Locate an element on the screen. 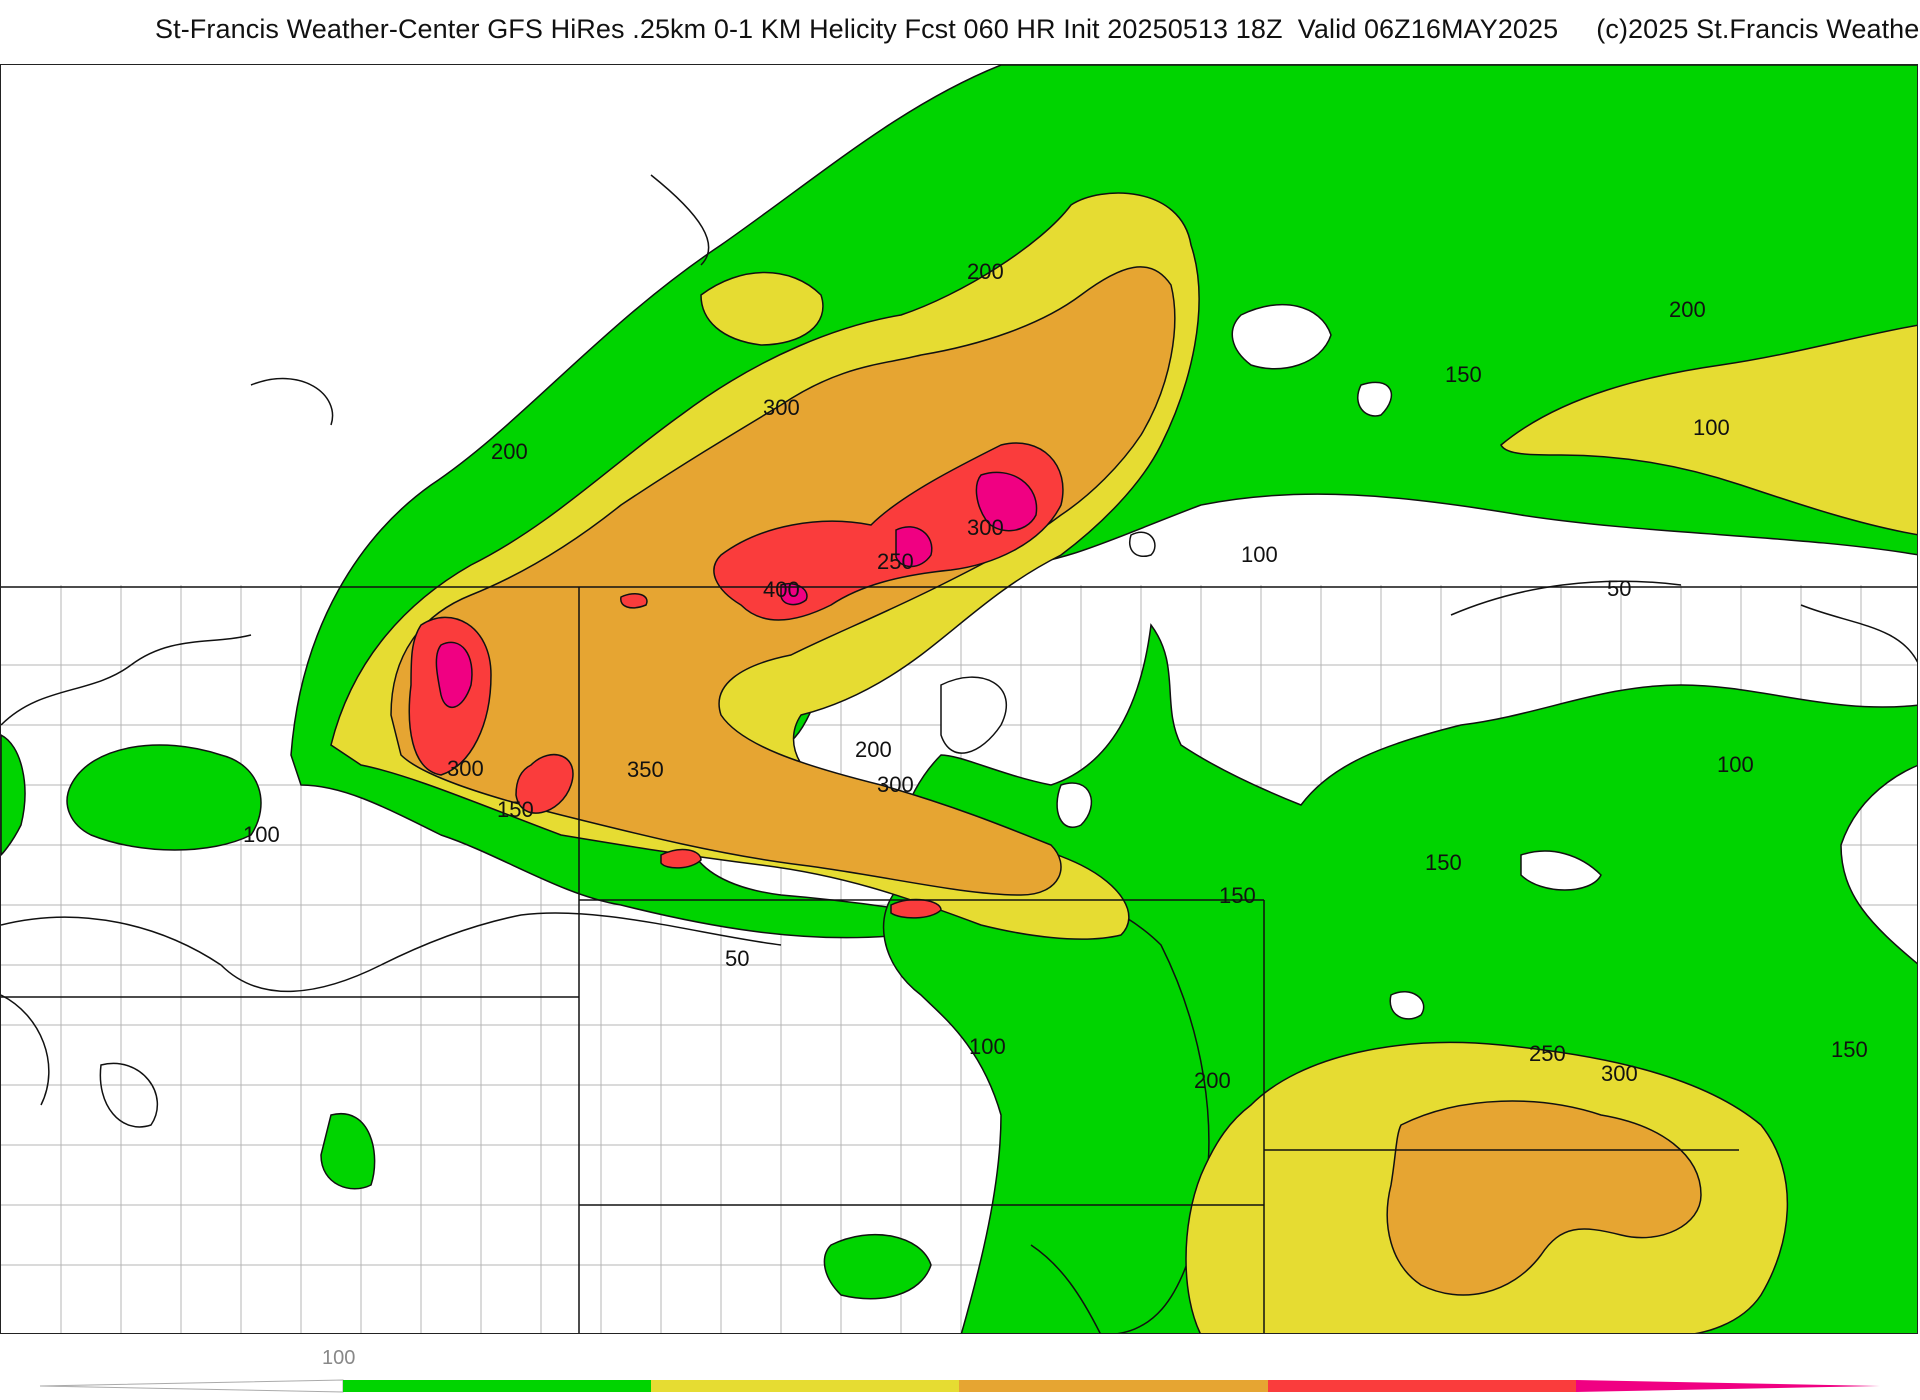 The image size is (1920, 1400). legend-bar is located at coordinates (959, 1386).